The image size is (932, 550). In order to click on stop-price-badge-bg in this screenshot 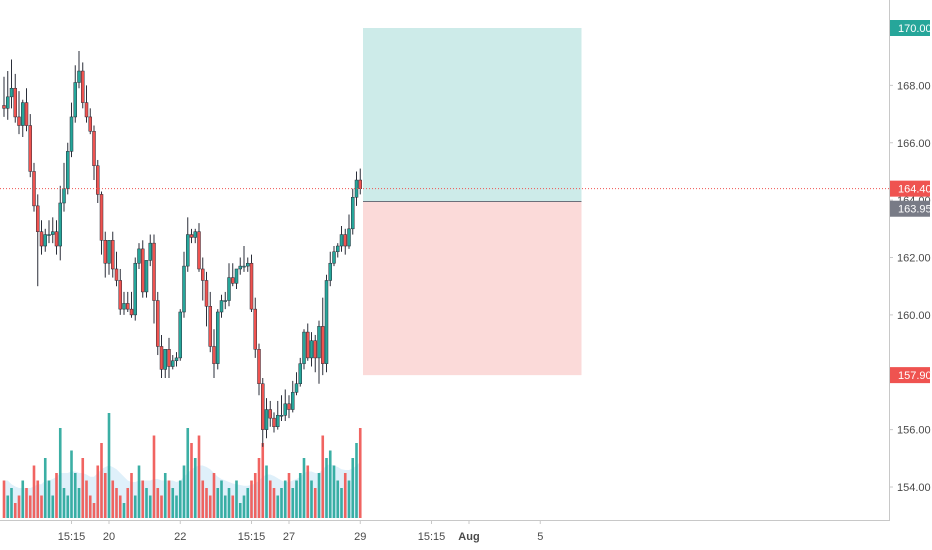, I will do `click(910, 375)`.